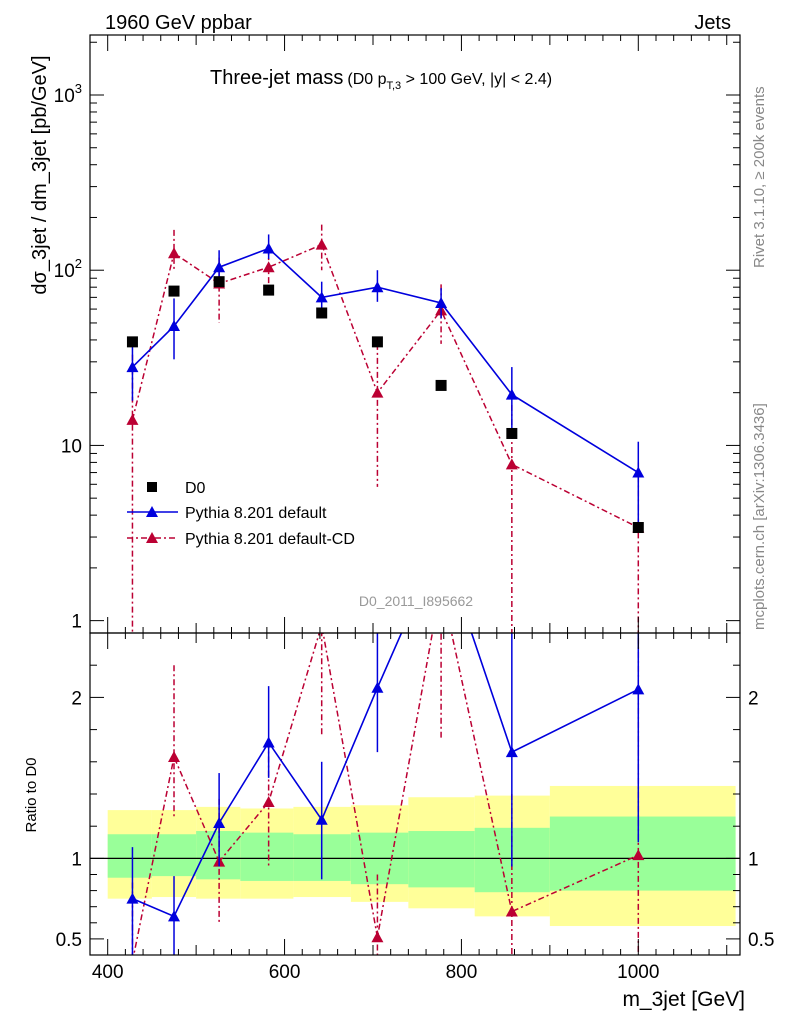  I want to click on legend-label-default: Pythia 8.201 default, so click(256, 513).